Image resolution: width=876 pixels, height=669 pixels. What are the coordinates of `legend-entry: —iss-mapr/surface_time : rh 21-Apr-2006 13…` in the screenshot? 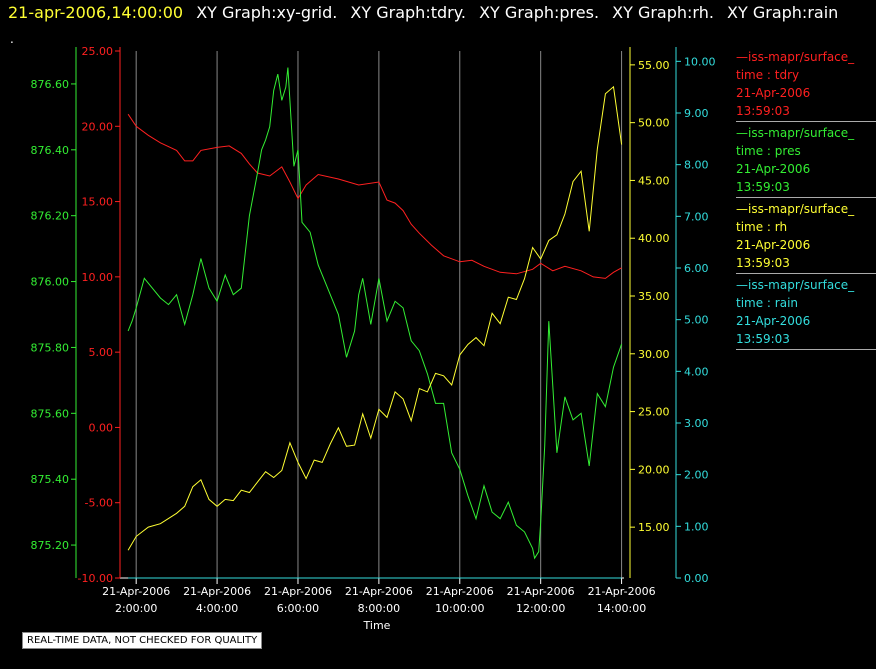 It's located at (806, 237).